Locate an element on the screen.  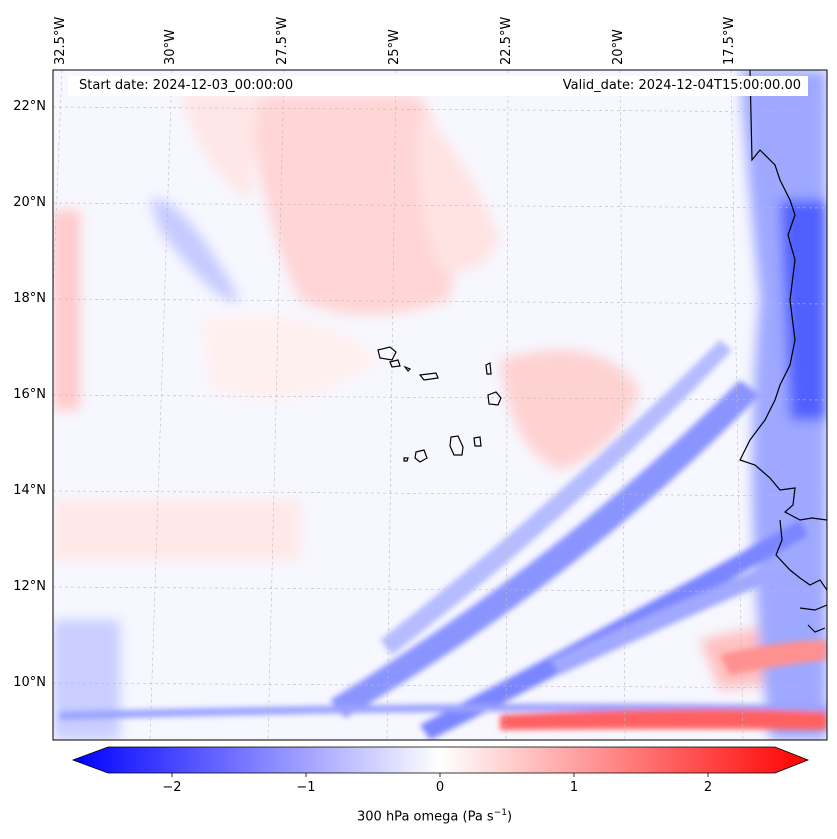
island-sao-vicente is located at coordinates (395, 363).